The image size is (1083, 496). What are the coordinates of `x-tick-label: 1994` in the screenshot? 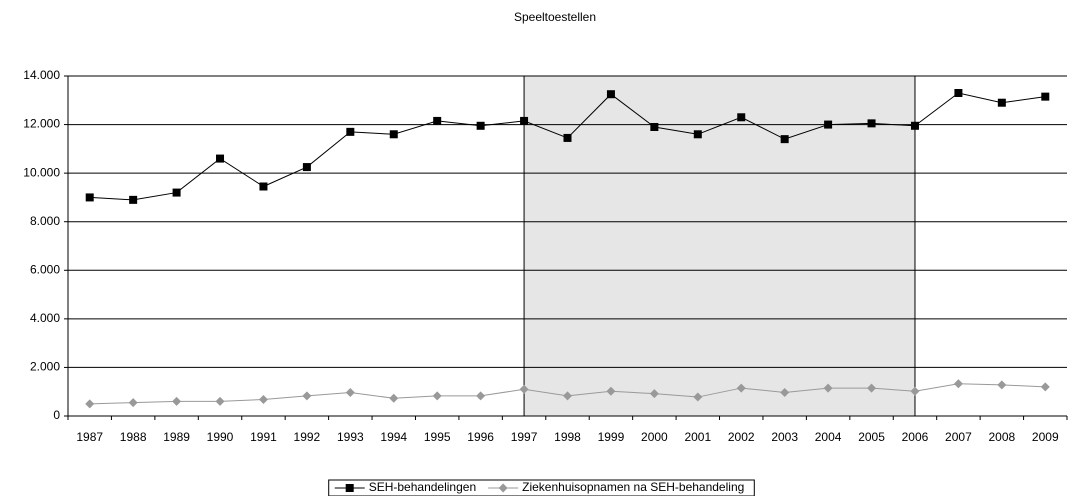 It's located at (393, 437).